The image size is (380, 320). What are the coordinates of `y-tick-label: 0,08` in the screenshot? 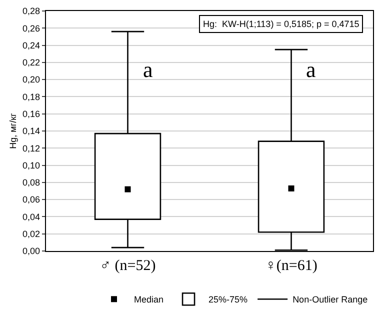 It's located at (31, 183).